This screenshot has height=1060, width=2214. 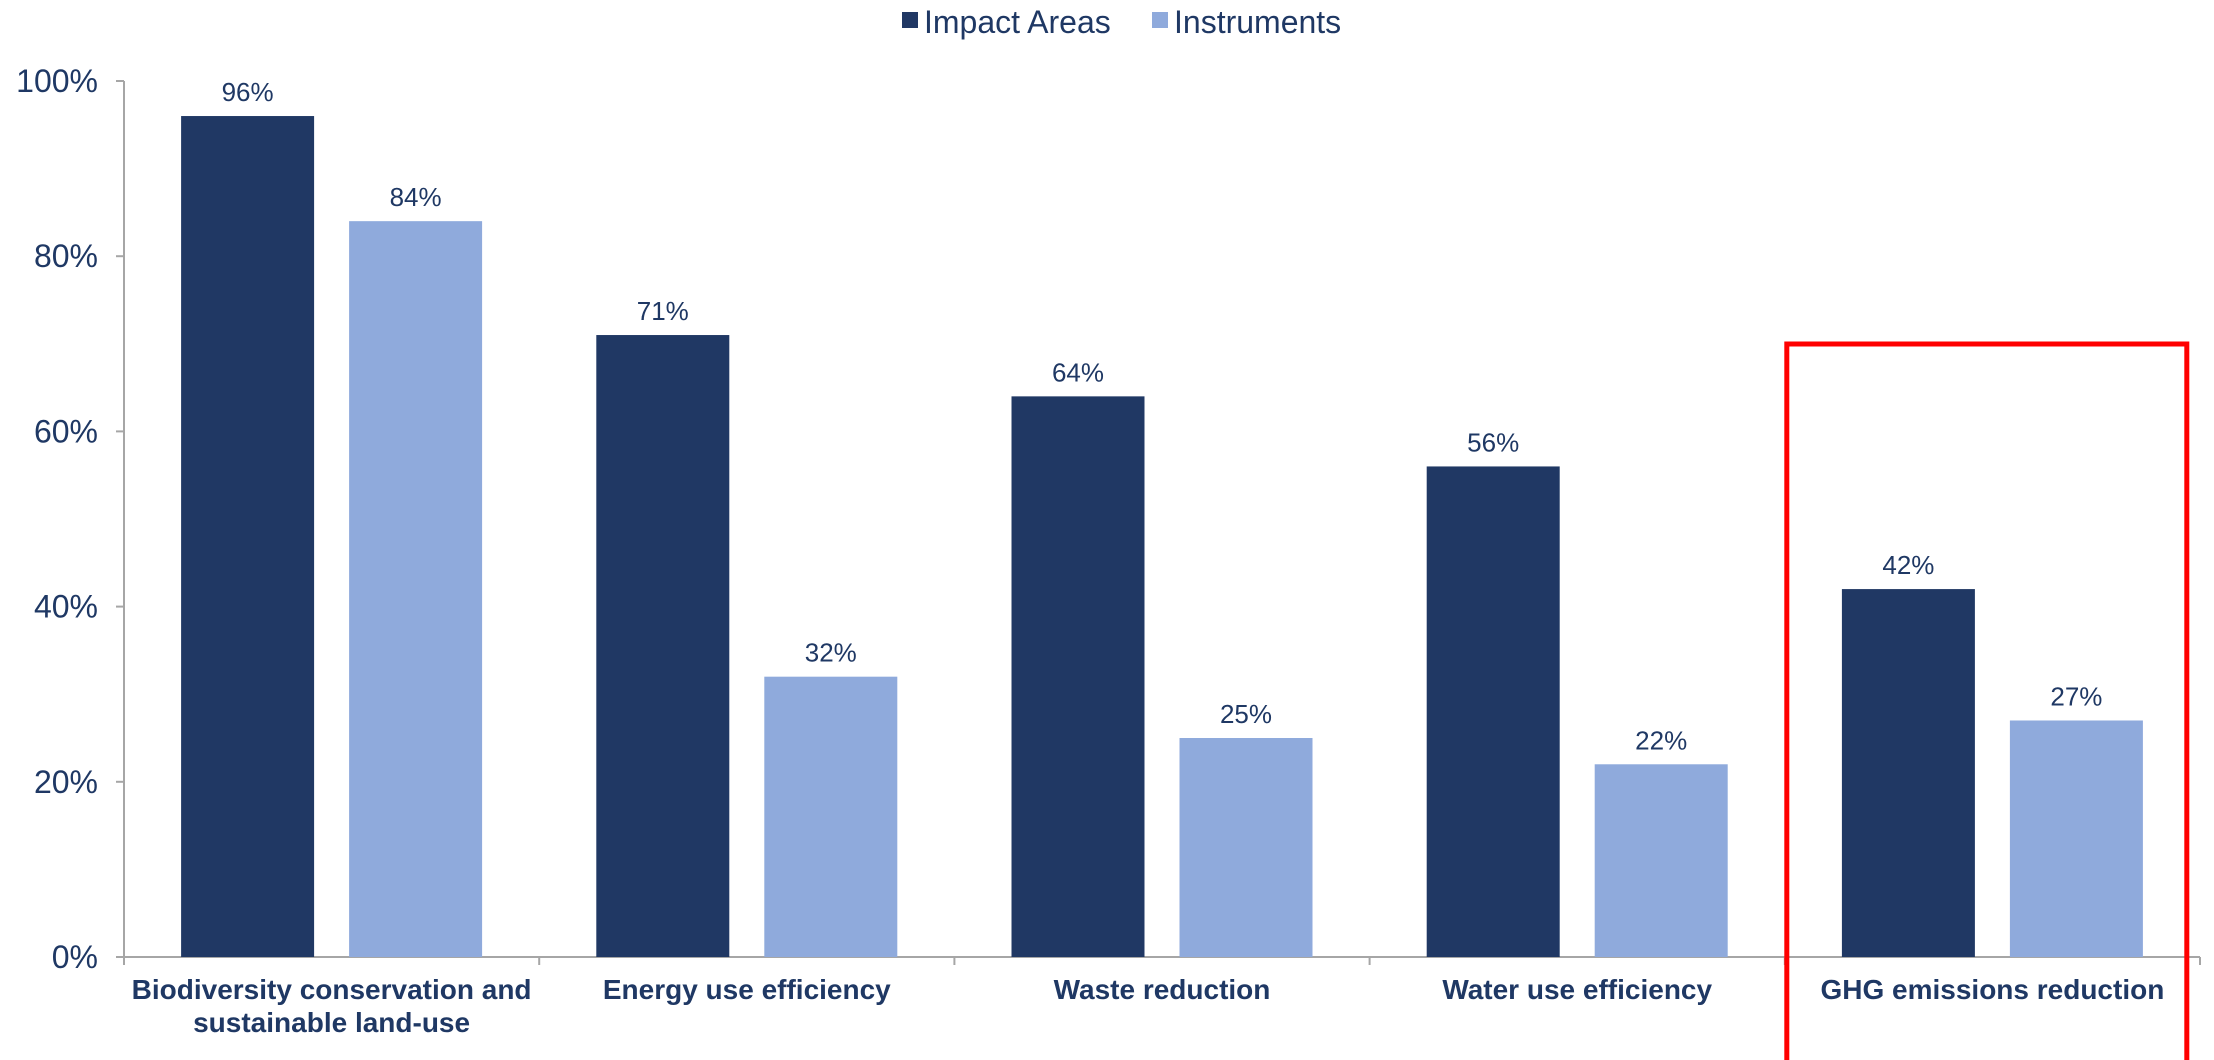 I want to click on data-label: 27%, so click(x=2076, y=696).